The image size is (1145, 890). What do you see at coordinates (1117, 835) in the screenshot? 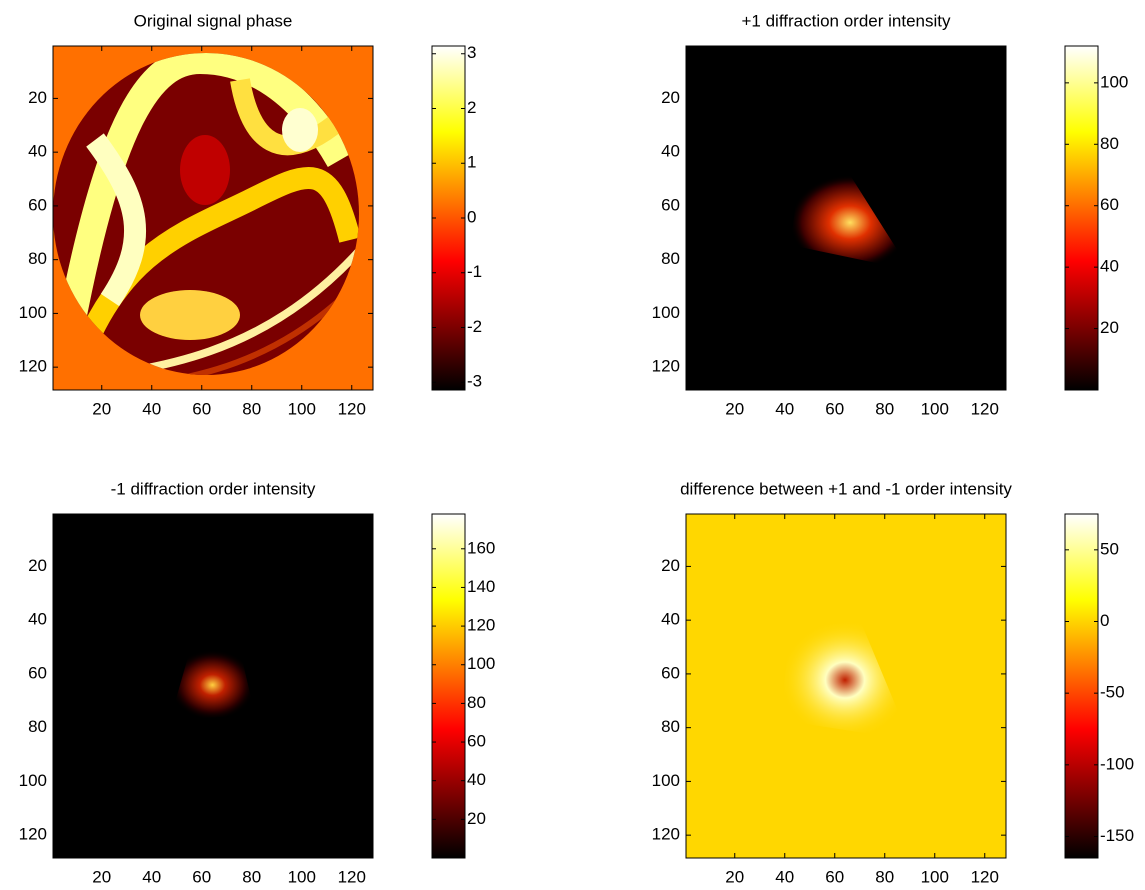
I see `colorbar-tick-label: -150` at bounding box center [1117, 835].